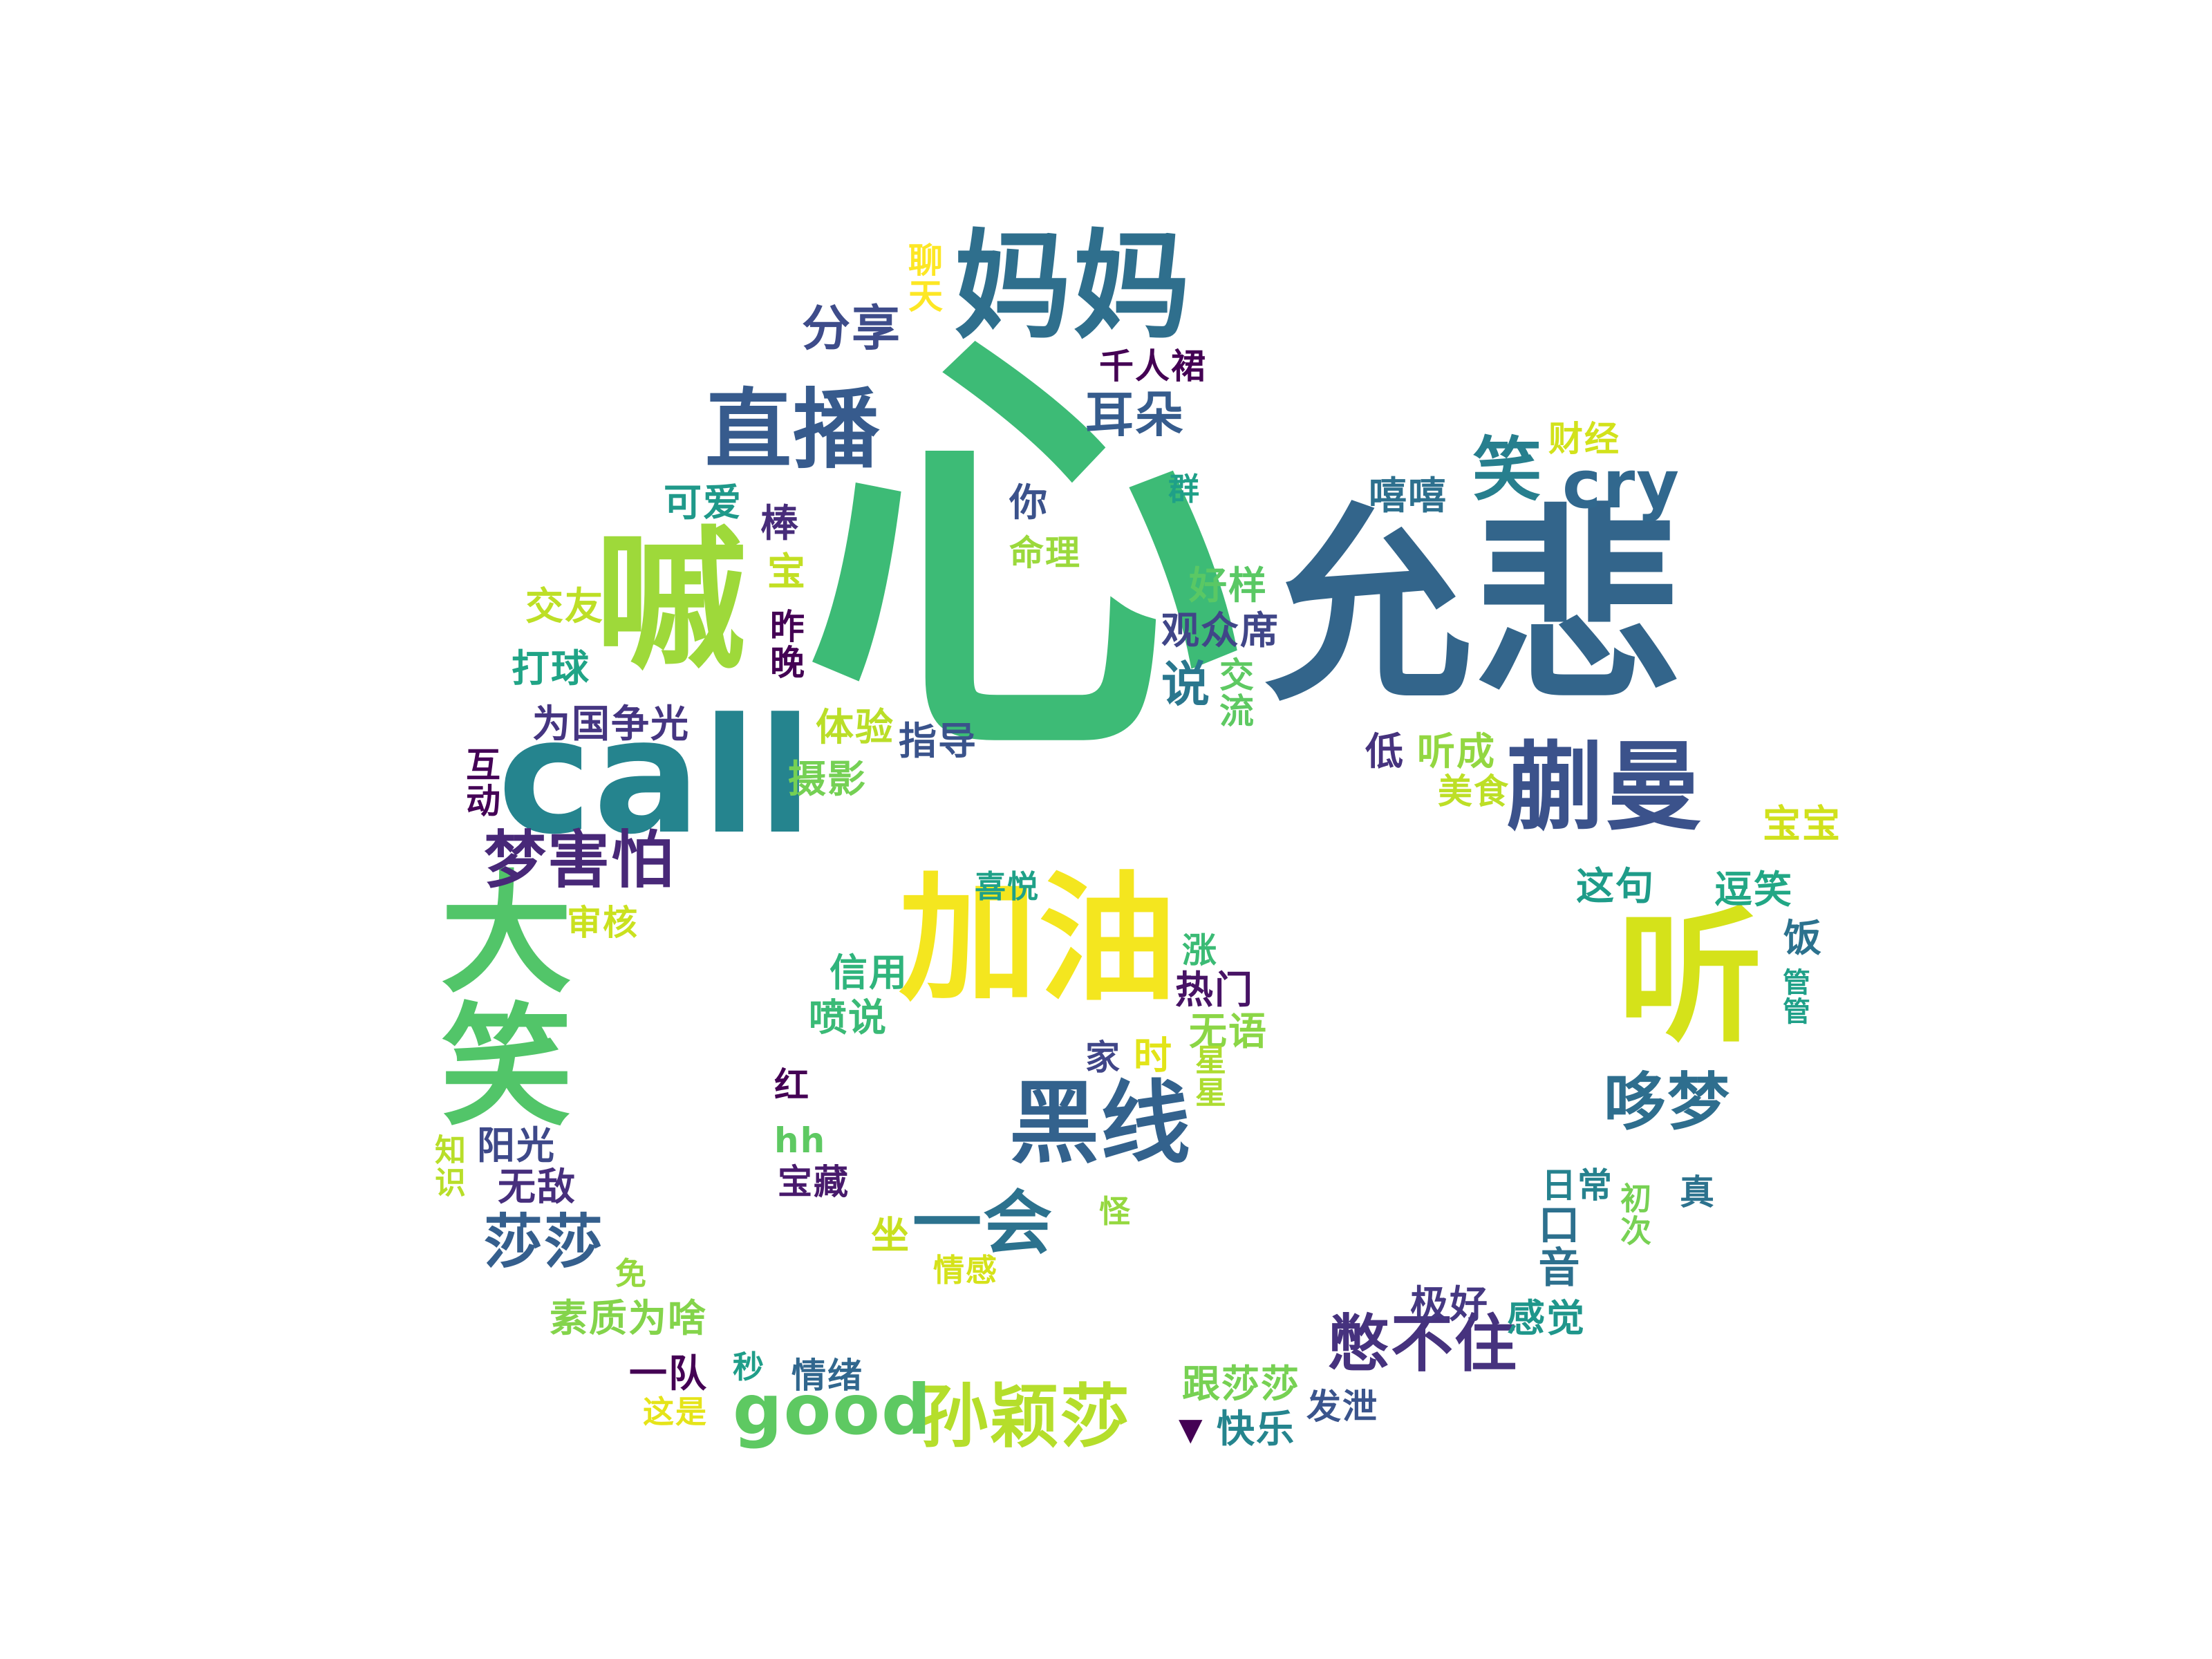  Describe the element at coordinates (551, 668) in the screenshot. I see `word-daqiu: 打球` at that location.